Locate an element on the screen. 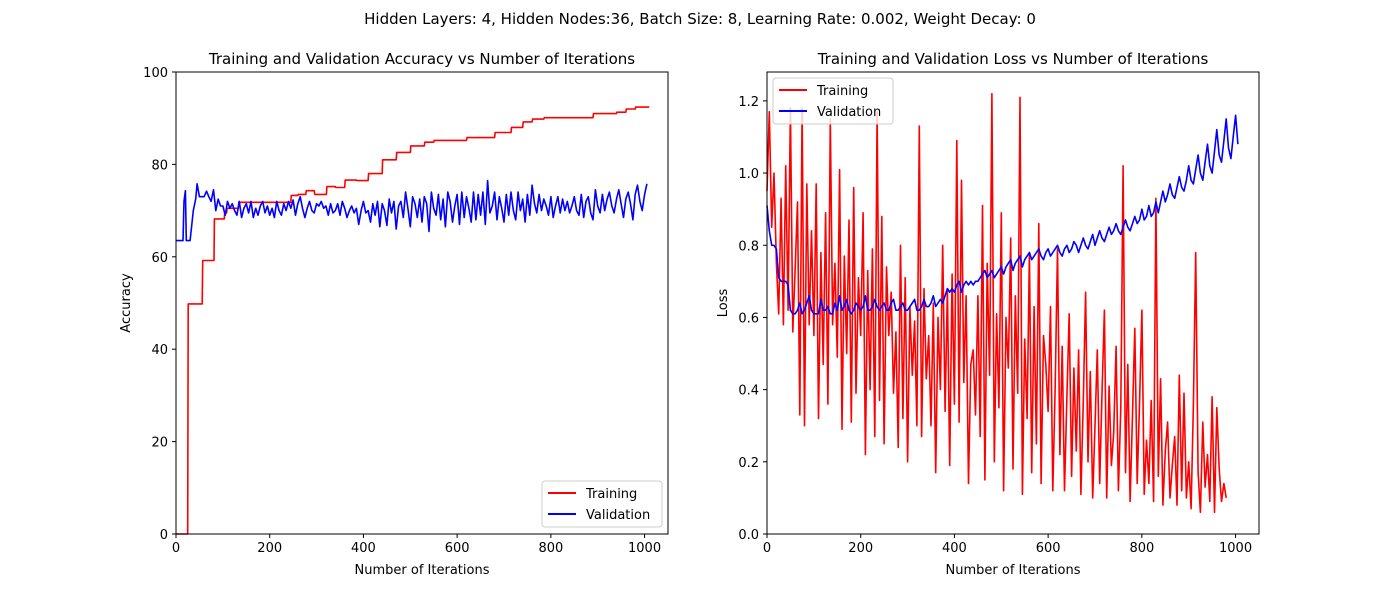 This screenshot has width=1400, height=600. loss-y-tick-label: 1.0 is located at coordinates (748, 174).